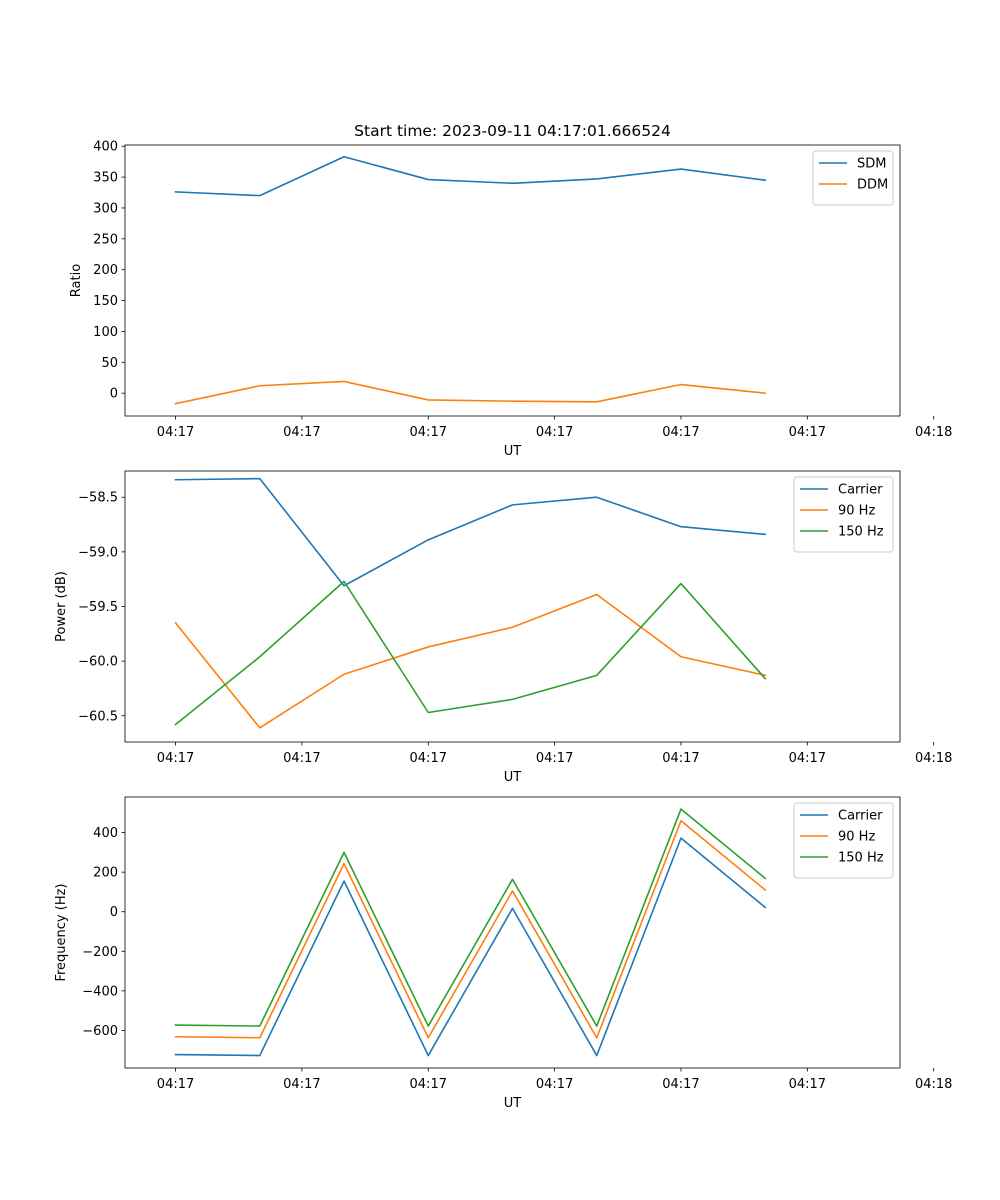 The image size is (1000, 1200). Describe the element at coordinates (61, 932) in the screenshot. I see `frequency-ylabel: Frequency (Hz)` at that location.